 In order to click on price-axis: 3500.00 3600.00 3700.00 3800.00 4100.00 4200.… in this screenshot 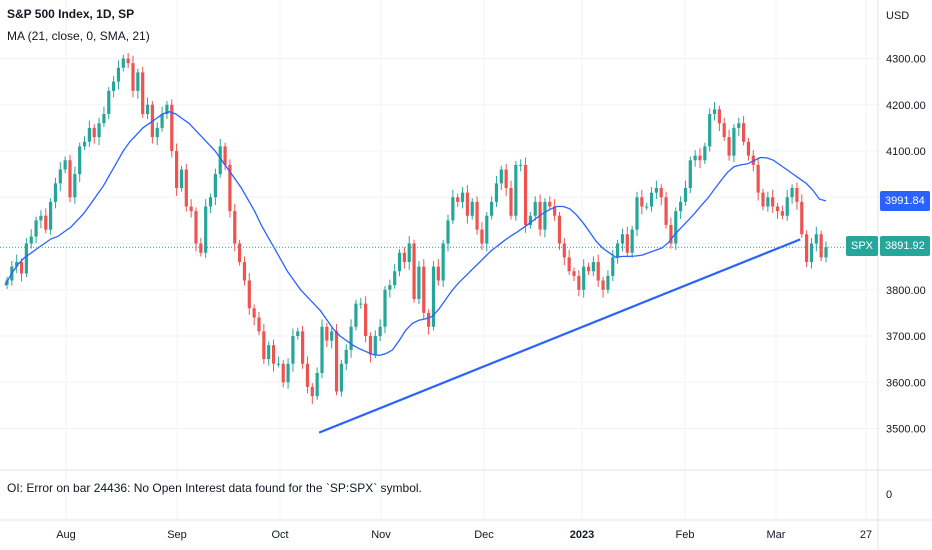, I will do `click(906, 245)`.